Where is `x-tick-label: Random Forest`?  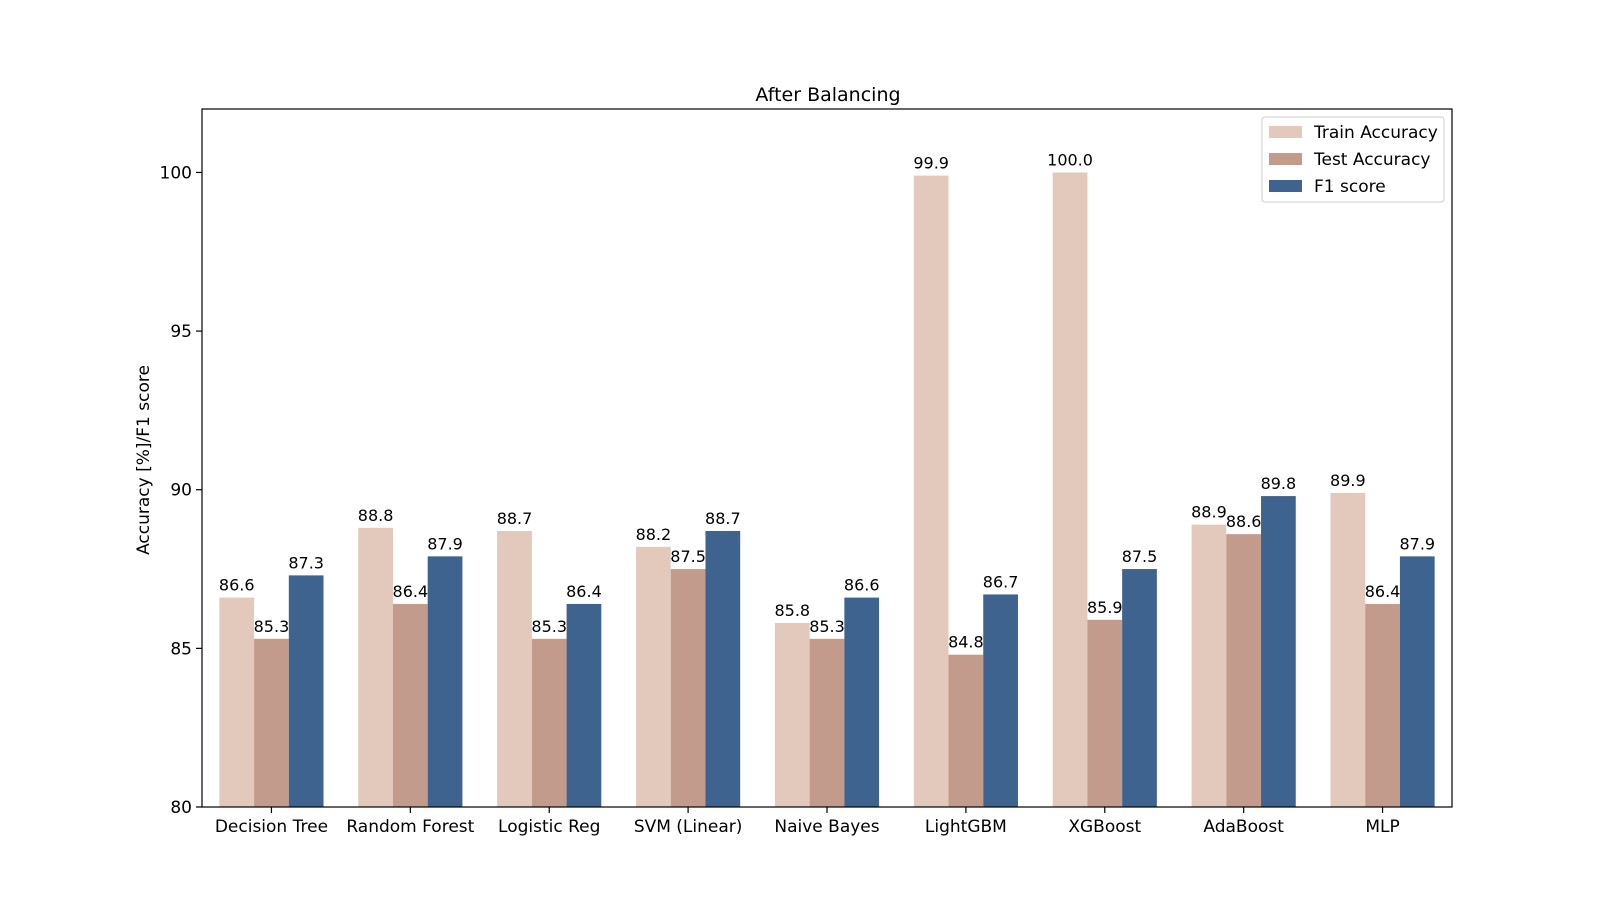 x-tick-label: Random Forest is located at coordinates (410, 827).